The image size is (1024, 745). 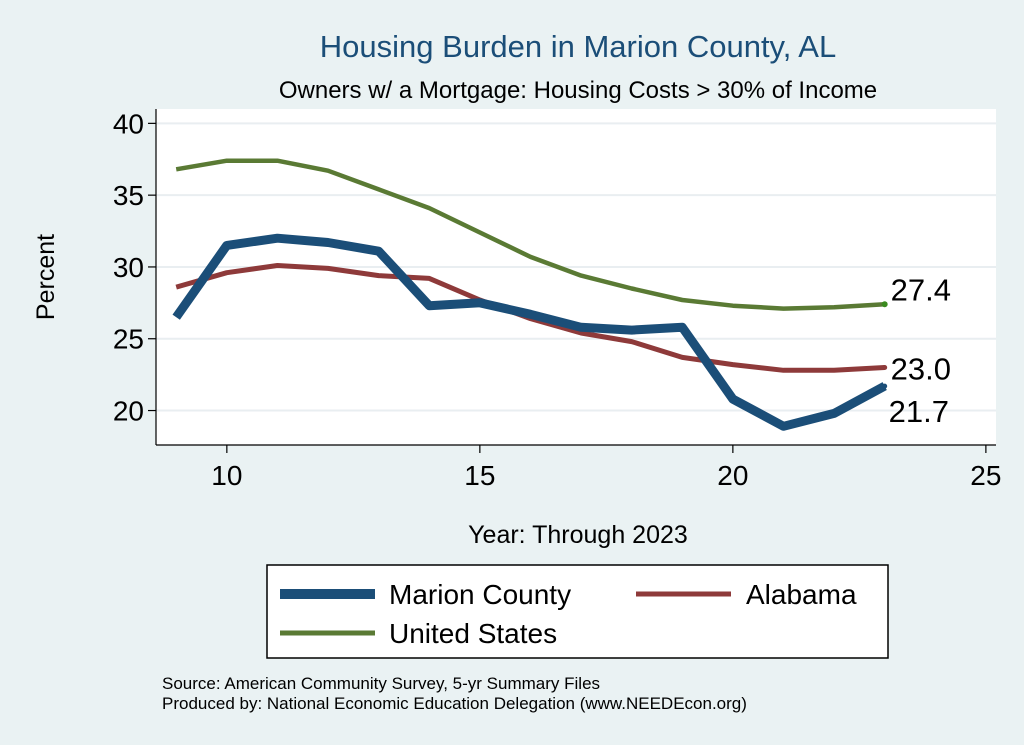 What do you see at coordinates (530, 234) in the screenshot?
I see `series-line-united-states` at bounding box center [530, 234].